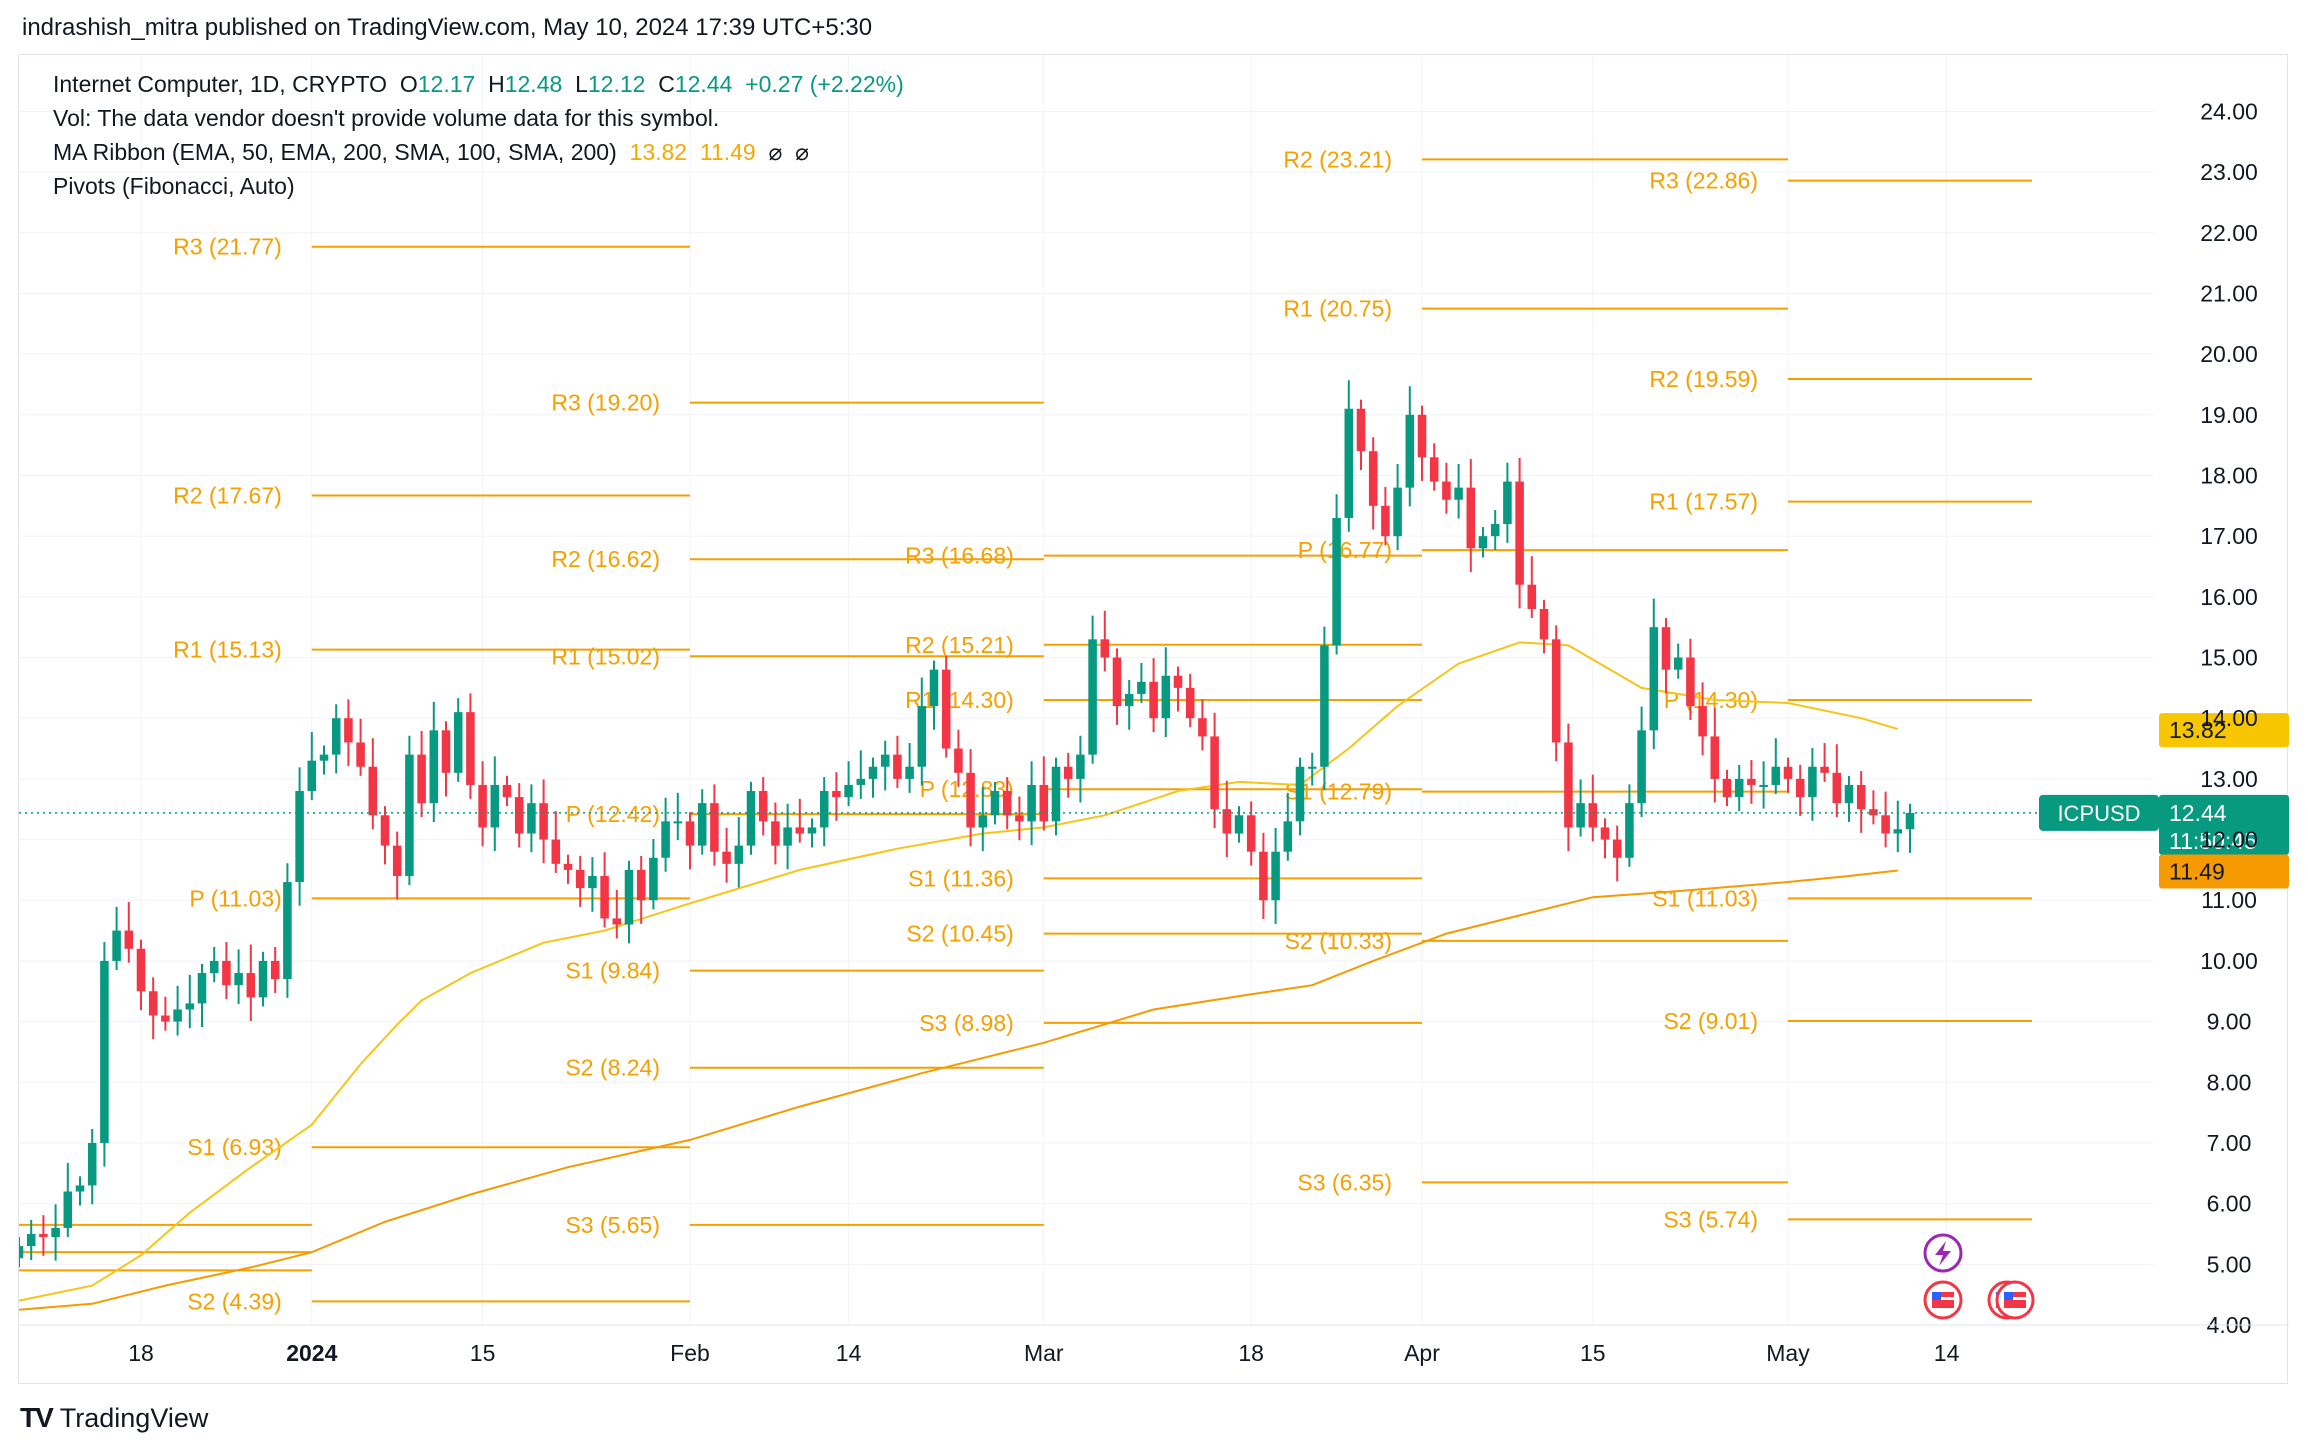 The height and width of the screenshot is (1452, 2308). What do you see at coordinates (408, 84) in the screenshot?
I see `legend-open-label: O` at bounding box center [408, 84].